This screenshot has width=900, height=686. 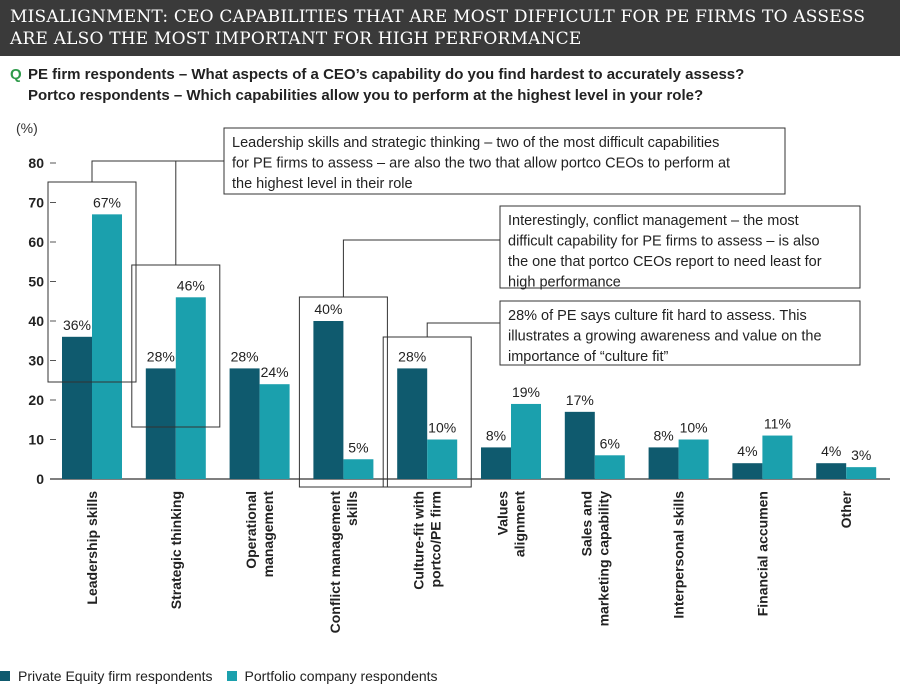 What do you see at coordinates (341, 676) in the screenshot?
I see `legend-label-portco: Portfolio company respondents` at bounding box center [341, 676].